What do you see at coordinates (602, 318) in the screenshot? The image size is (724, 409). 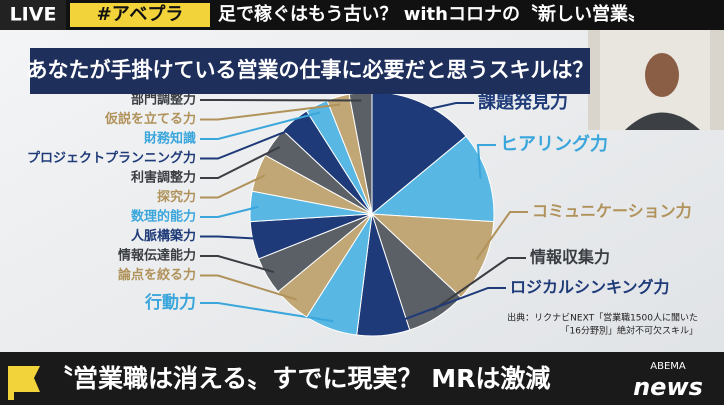 I see `source: 出典：リクナビNEXT「営業職1500人に聞いた` at bounding box center [602, 318].